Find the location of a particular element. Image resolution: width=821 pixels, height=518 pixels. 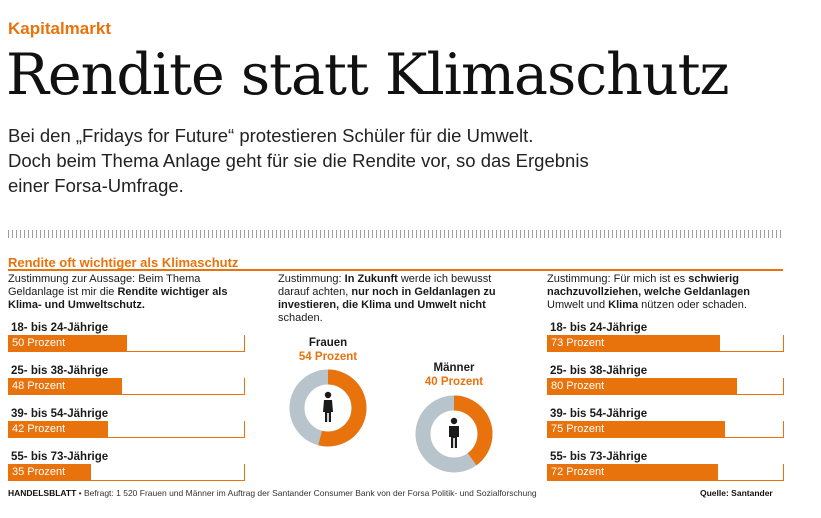

right-bar-group: 25- bis 38-Jährige 80 Prozent is located at coordinates (665, 379).